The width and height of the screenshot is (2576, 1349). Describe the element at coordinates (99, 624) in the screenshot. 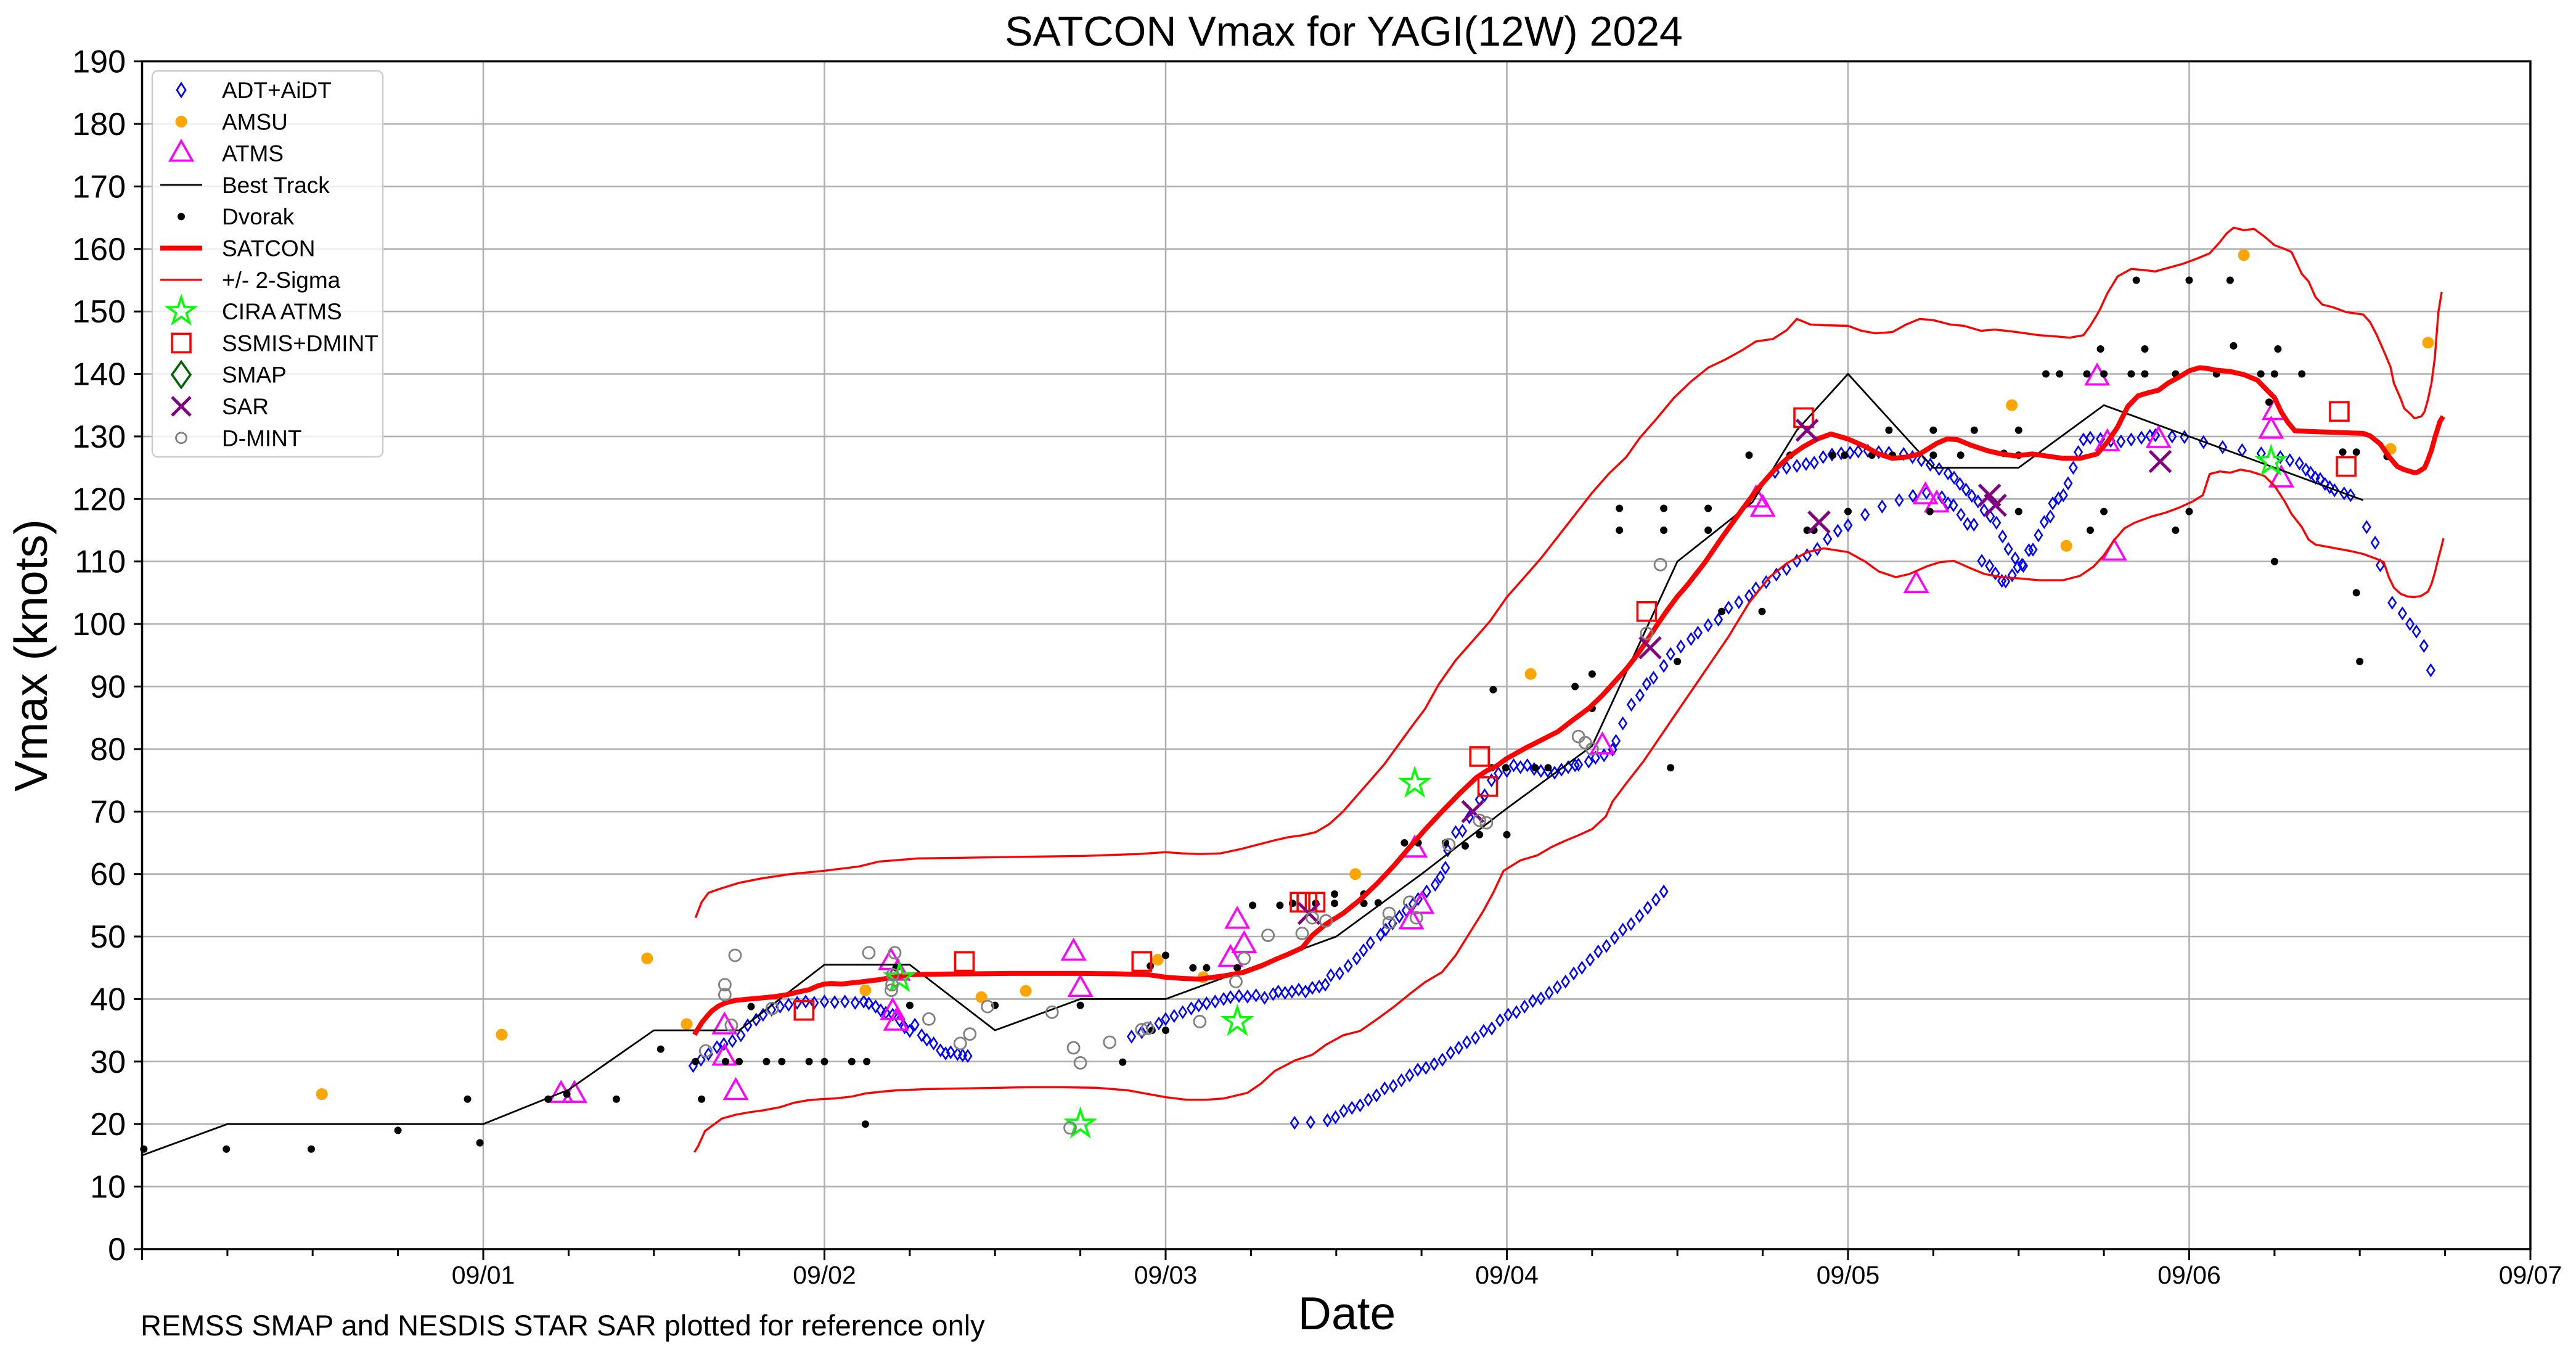

I see `svg-text: 100` at that location.